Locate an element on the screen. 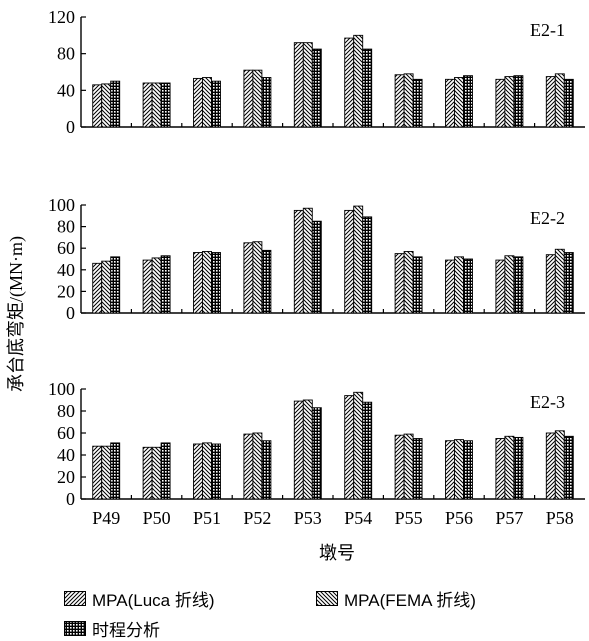  chart-legend: MPA(Luca 折线) MPA(FEMA 折线) 时程分析 is located at coordinates (324, 613).